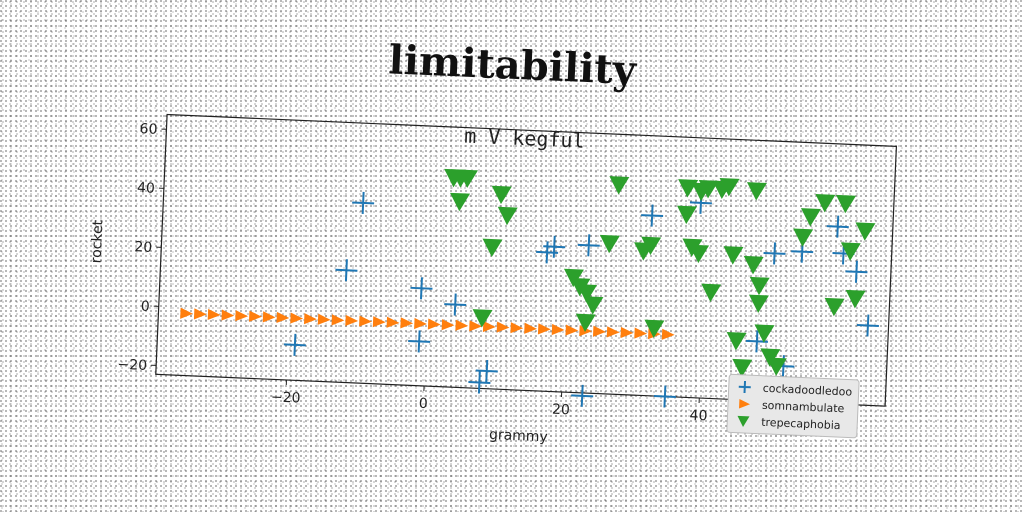  Describe the element at coordinates (145, 307) in the screenshot. I see `y-tick-label: 0` at that location.